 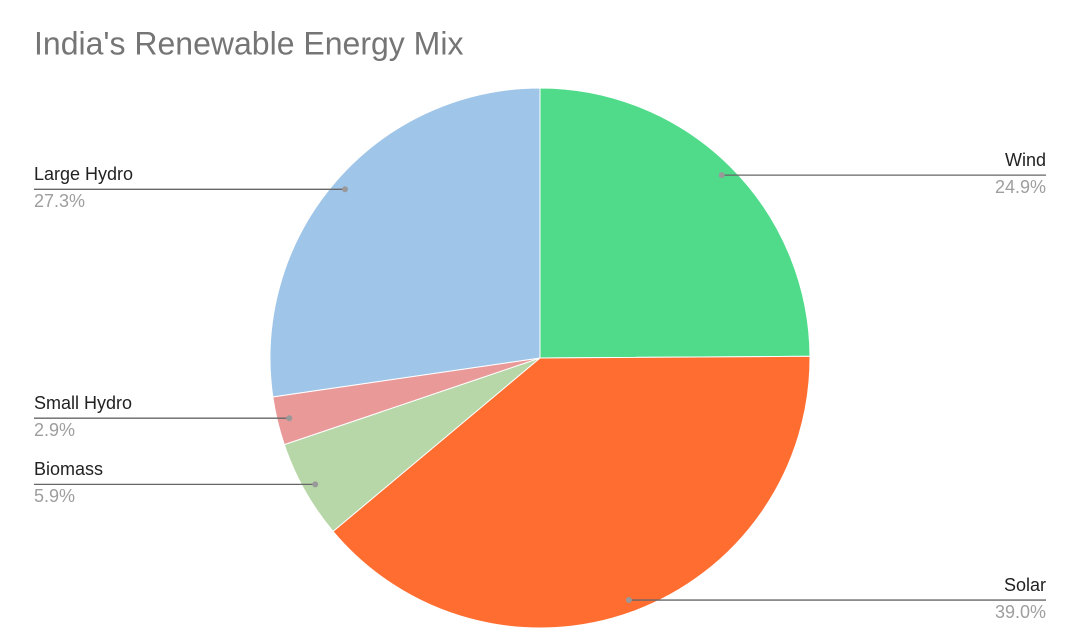 What do you see at coordinates (1025, 160) in the screenshot?
I see `slice-label: Wind` at bounding box center [1025, 160].